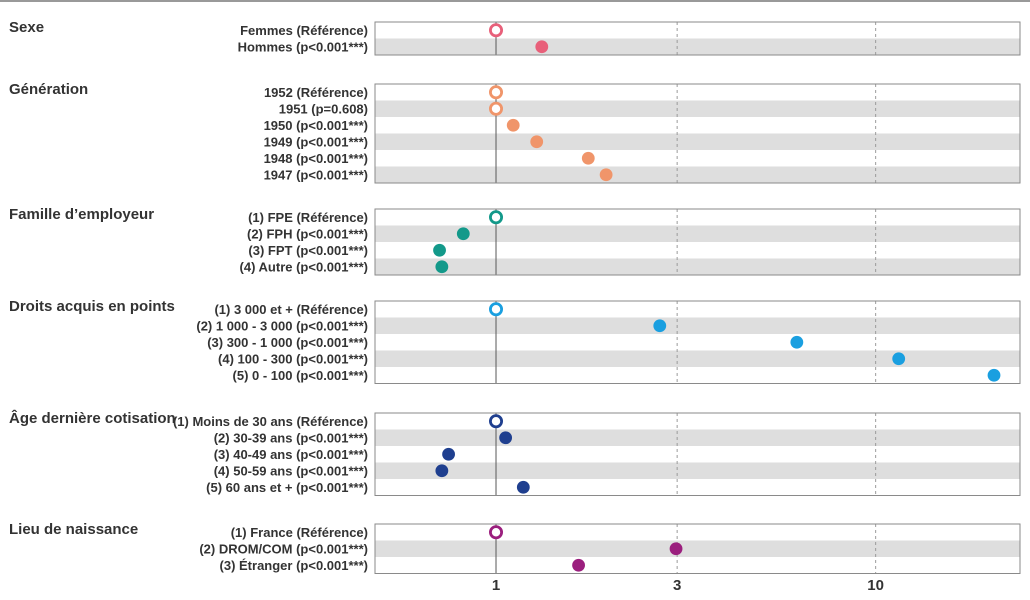 This screenshot has height=600, width=1030. I want to click on x-axis-ticks: 1 3 10, so click(688, 585).